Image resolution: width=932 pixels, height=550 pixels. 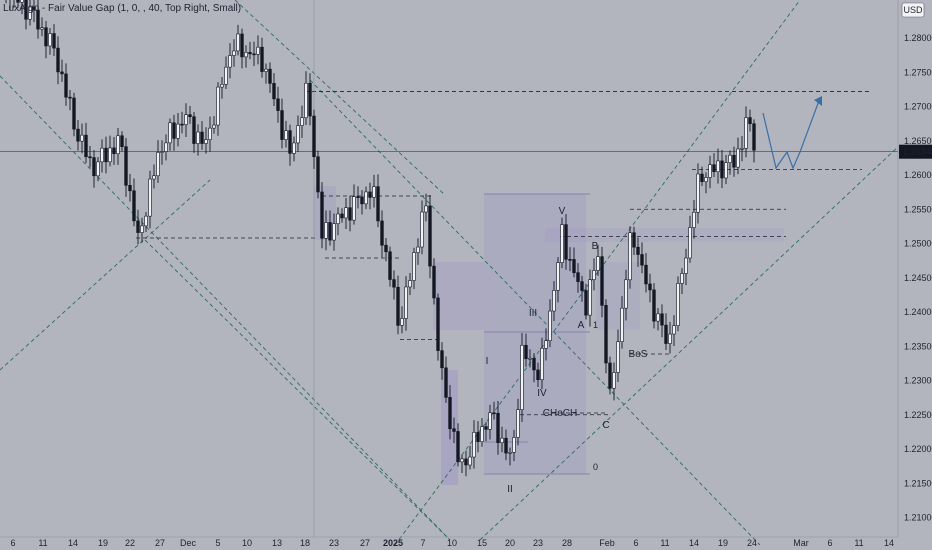 I want to click on time-tick: Feb, so click(x=607, y=543).